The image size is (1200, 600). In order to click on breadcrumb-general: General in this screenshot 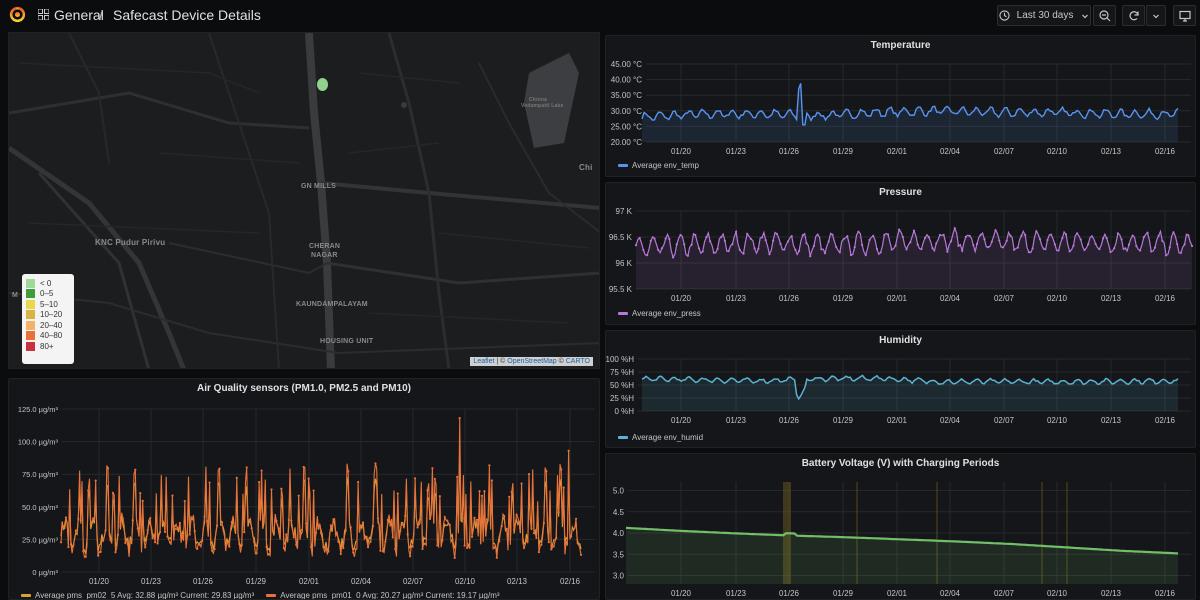, I will do `click(79, 15)`.